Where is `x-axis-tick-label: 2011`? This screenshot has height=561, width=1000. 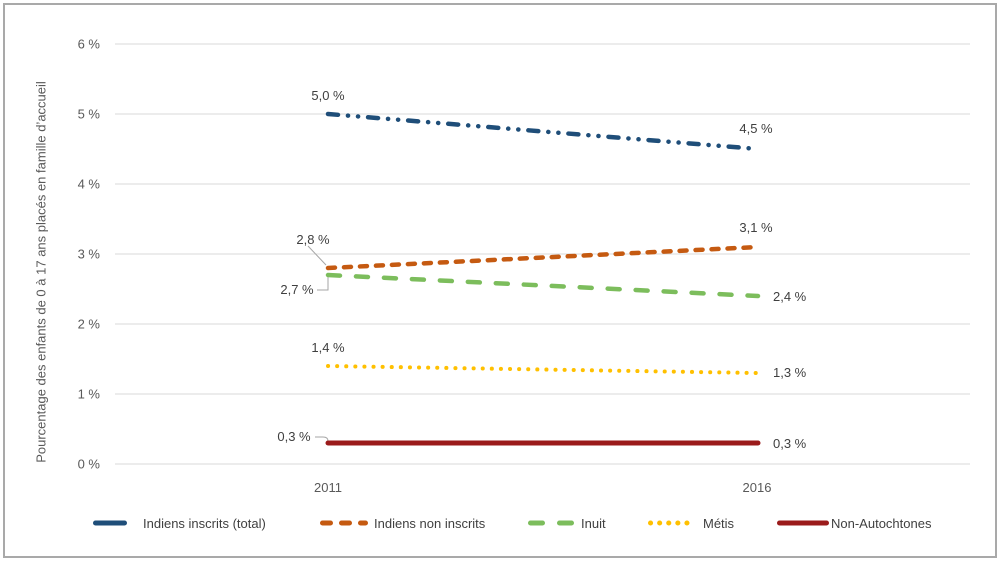 x-axis-tick-label: 2011 is located at coordinates (328, 487).